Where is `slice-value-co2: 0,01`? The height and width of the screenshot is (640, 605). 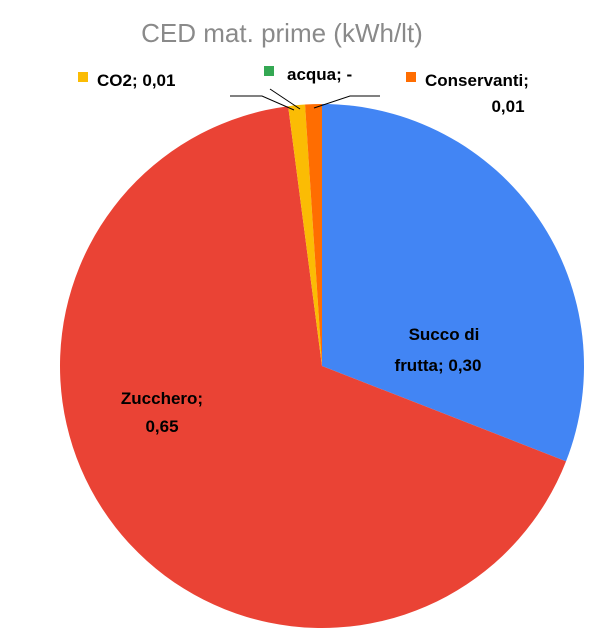 slice-value-co2: 0,01 is located at coordinates (158, 80).